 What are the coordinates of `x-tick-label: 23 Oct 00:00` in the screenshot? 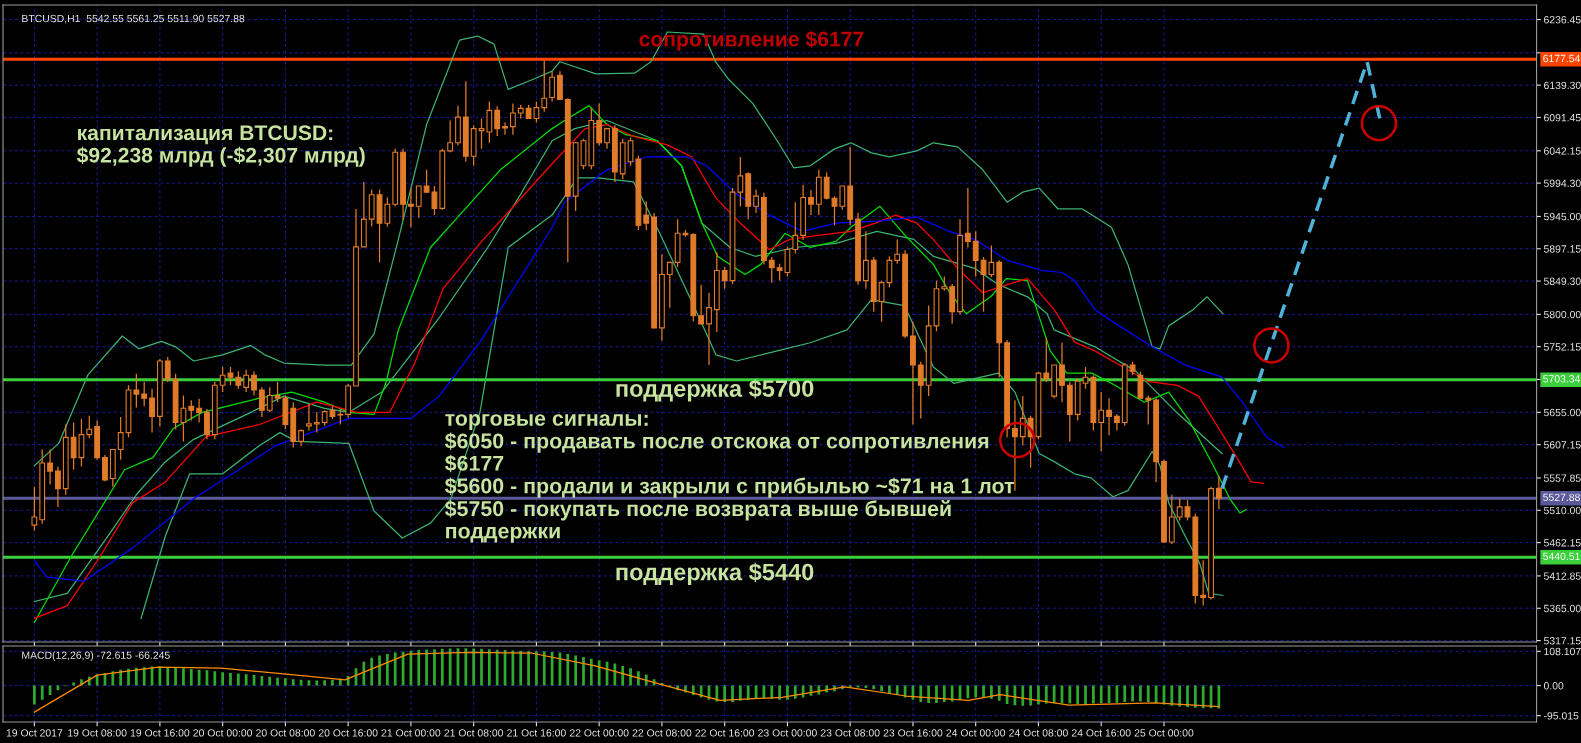 It's located at (787, 733).